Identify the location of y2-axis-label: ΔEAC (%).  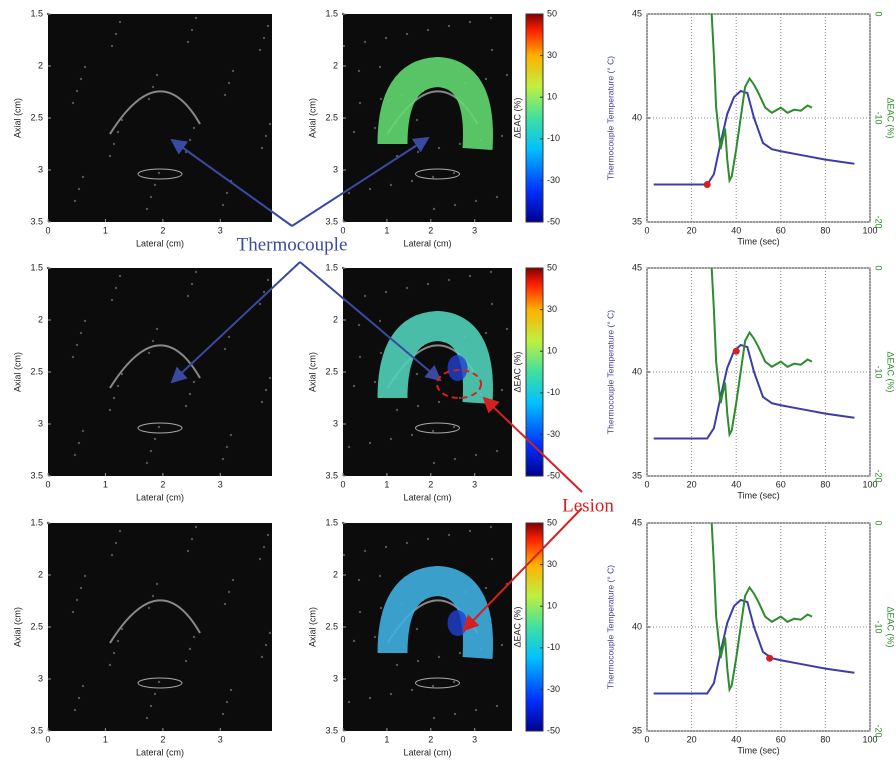
(891, 117).